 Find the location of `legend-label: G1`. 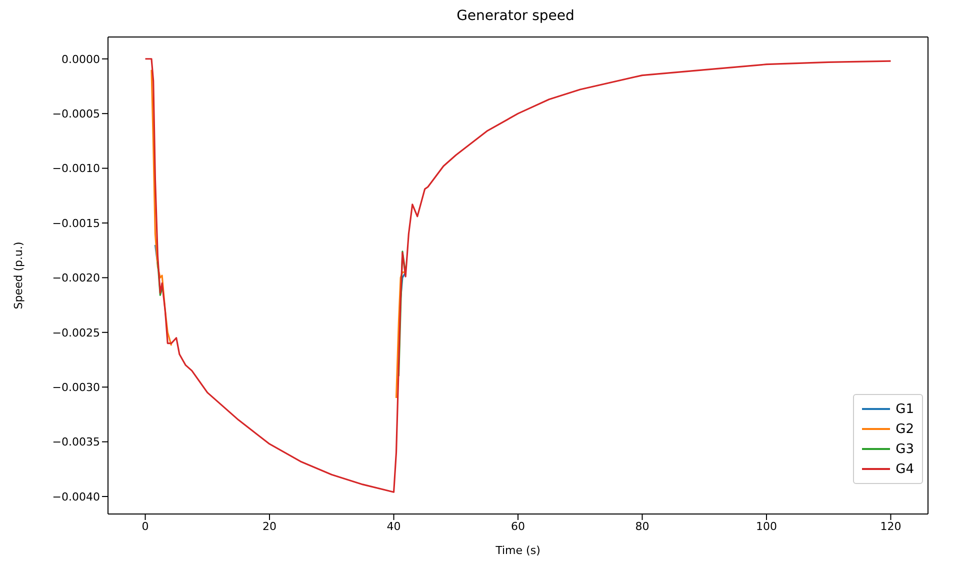

legend-label: G1 is located at coordinates (905, 409).